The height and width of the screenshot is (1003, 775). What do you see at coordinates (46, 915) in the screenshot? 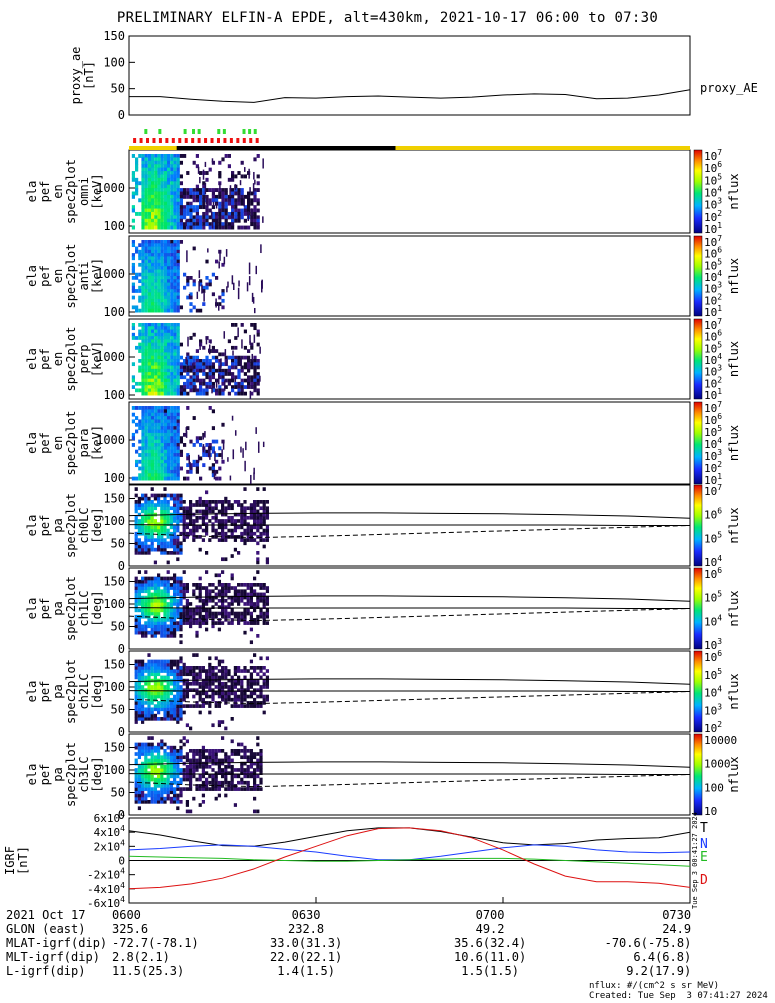
I see `footer-row-label: 2021 Oct 17` at bounding box center [46, 915].